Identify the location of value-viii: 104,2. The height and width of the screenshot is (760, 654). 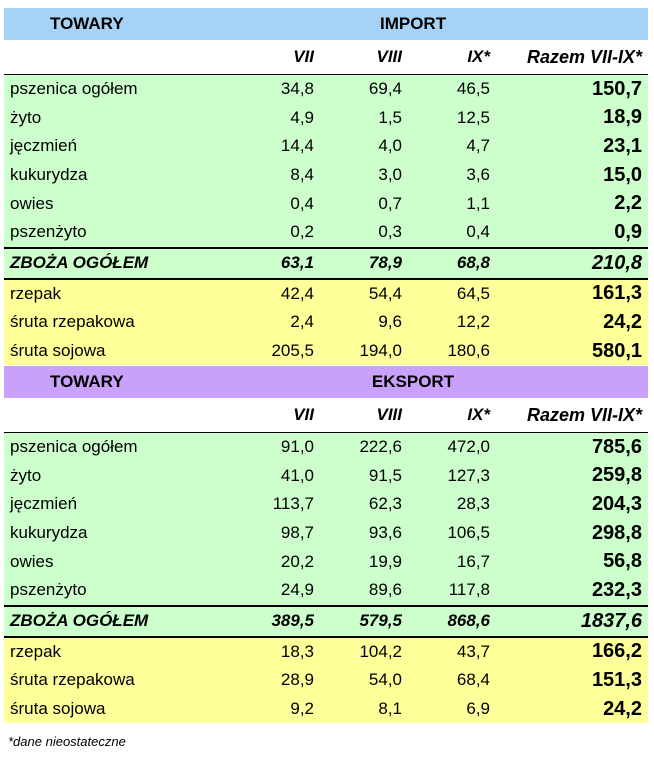
(364, 651).